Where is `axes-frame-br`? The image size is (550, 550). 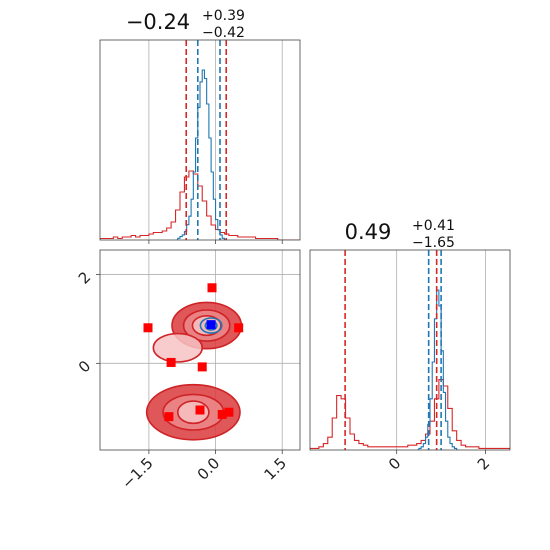
axes-frame-br is located at coordinates (410, 350).